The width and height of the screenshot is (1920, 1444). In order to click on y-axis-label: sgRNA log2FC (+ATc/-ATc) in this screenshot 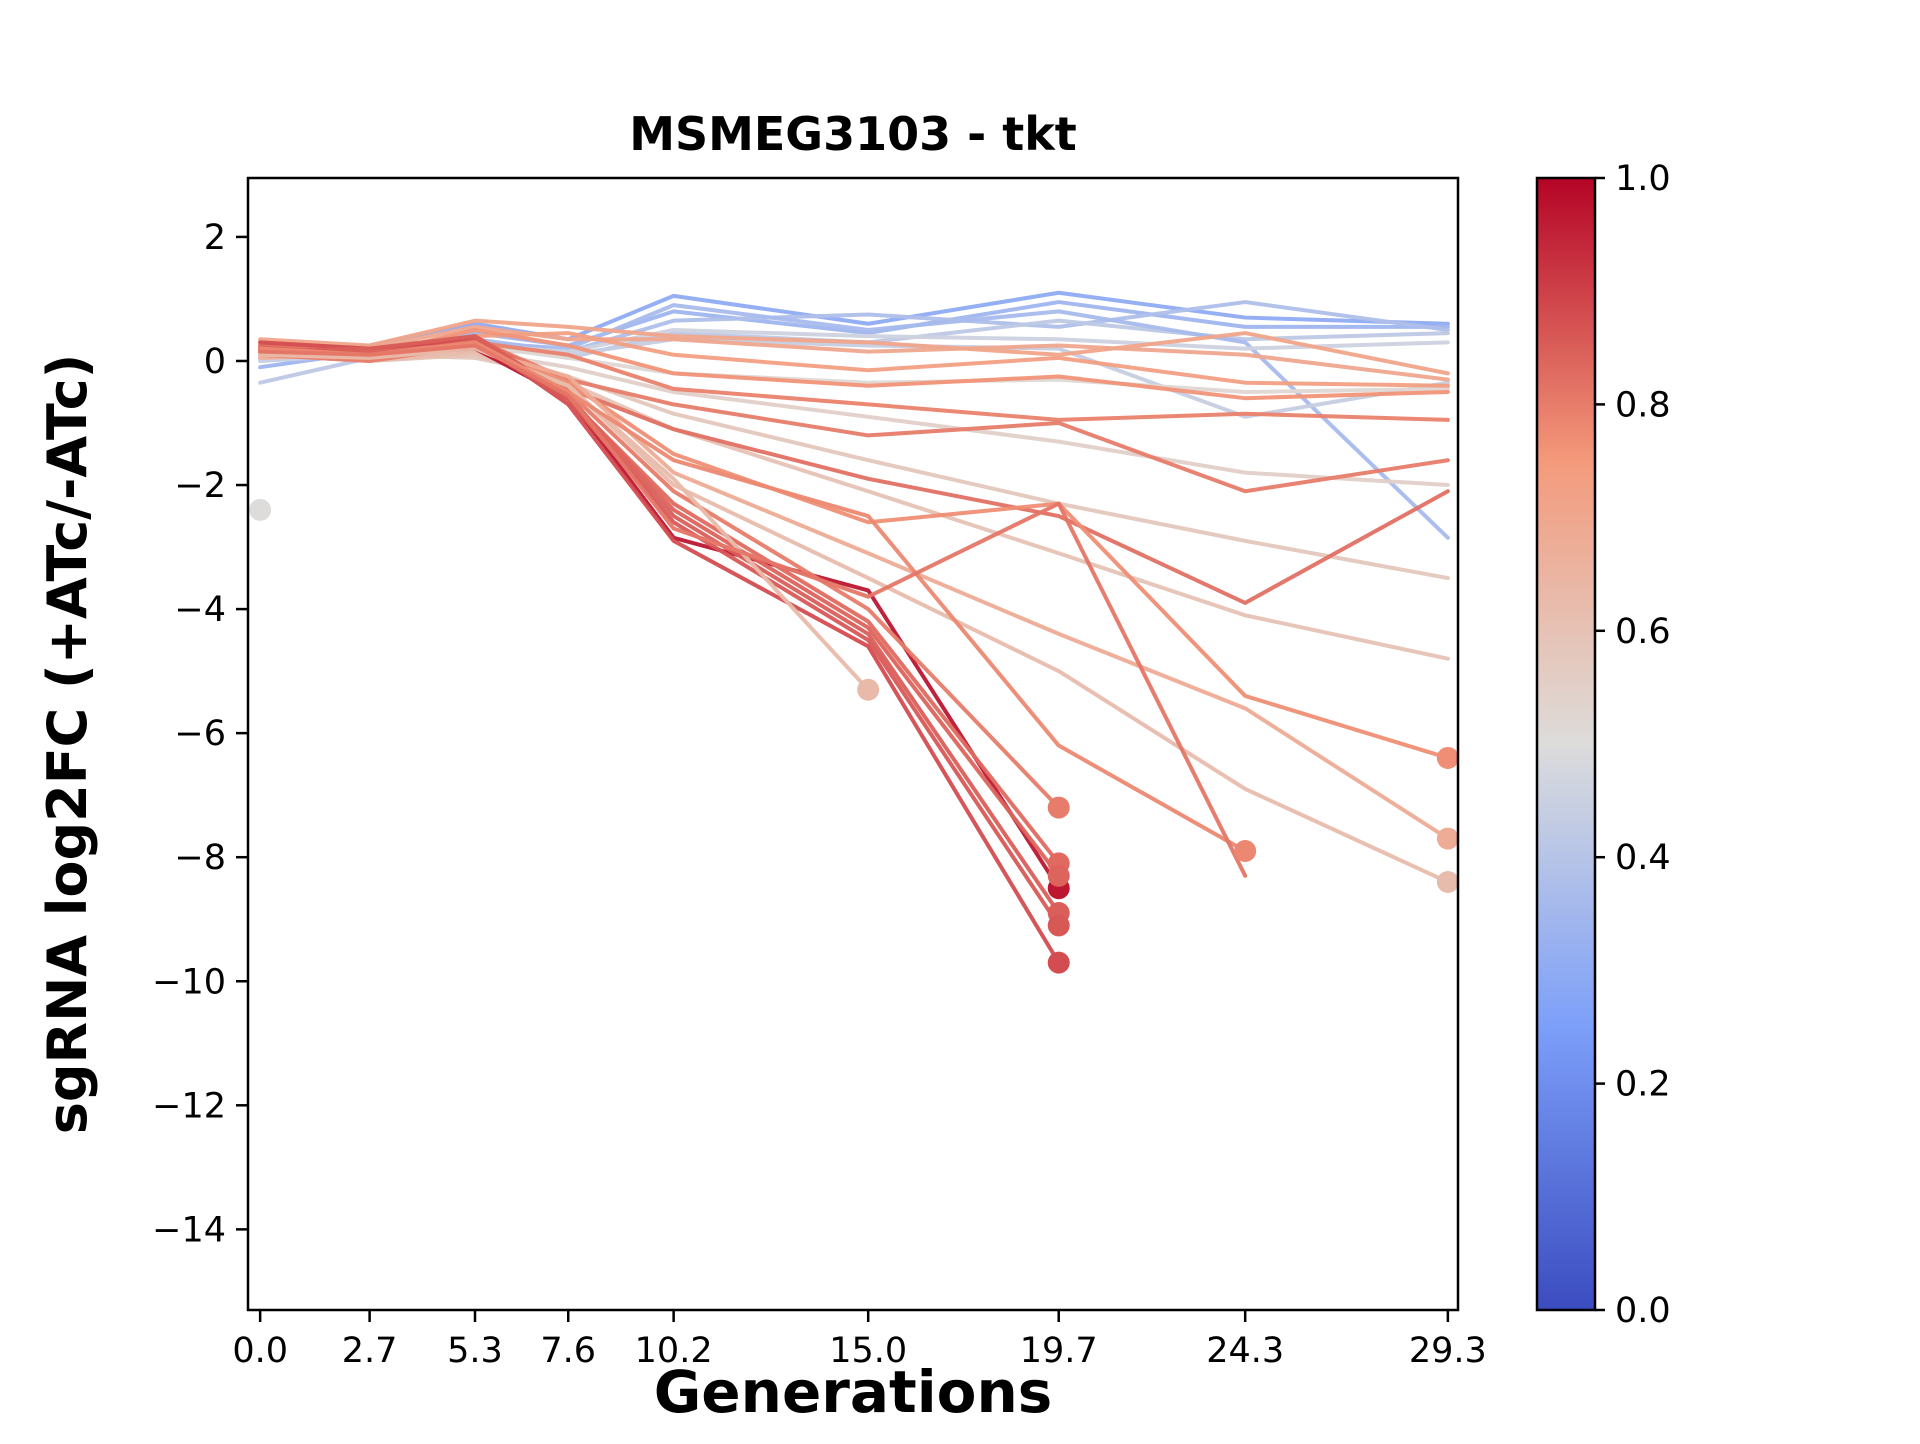, I will do `click(67, 744)`.